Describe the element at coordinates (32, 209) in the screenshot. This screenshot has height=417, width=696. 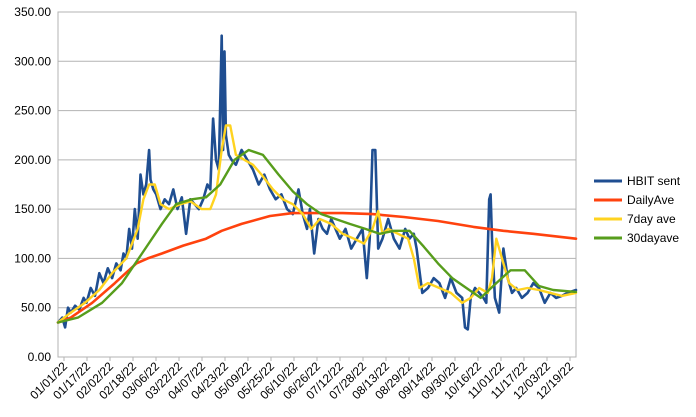
I see `y-tick-label: 150.00` at that location.